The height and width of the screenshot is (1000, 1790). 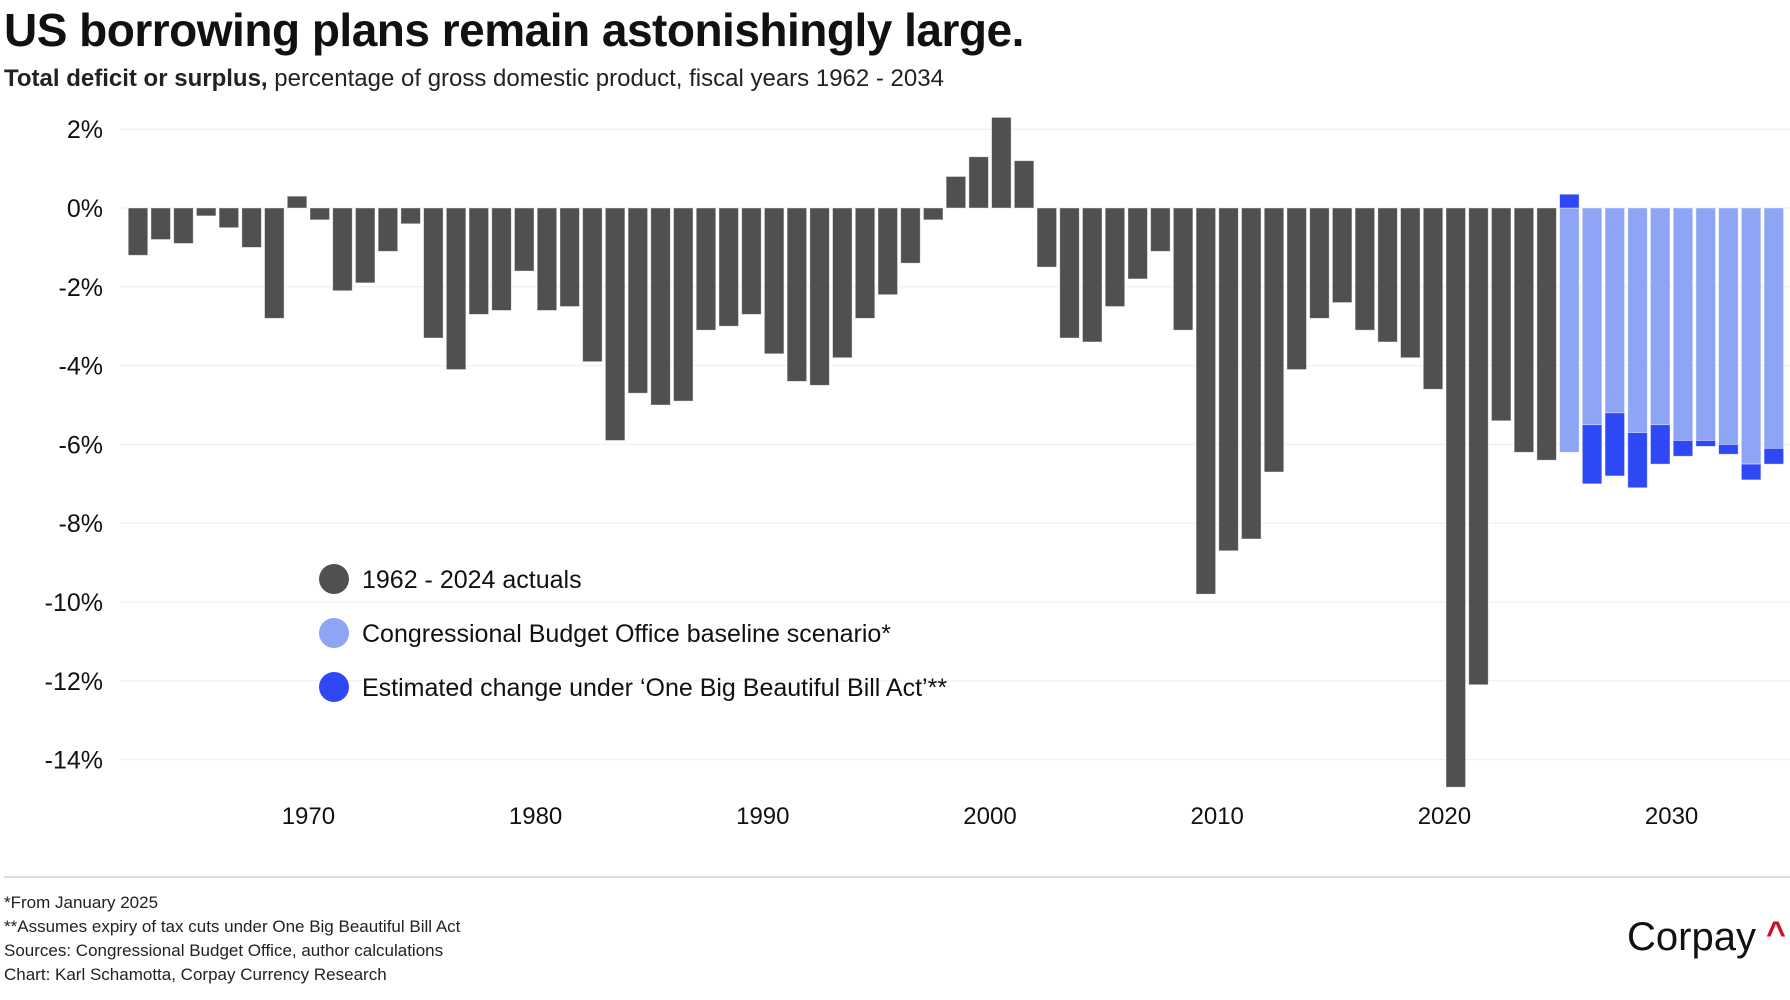 What do you see at coordinates (1228, 379) in the screenshot?
I see `bar-actual-2010` at bounding box center [1228, 379].